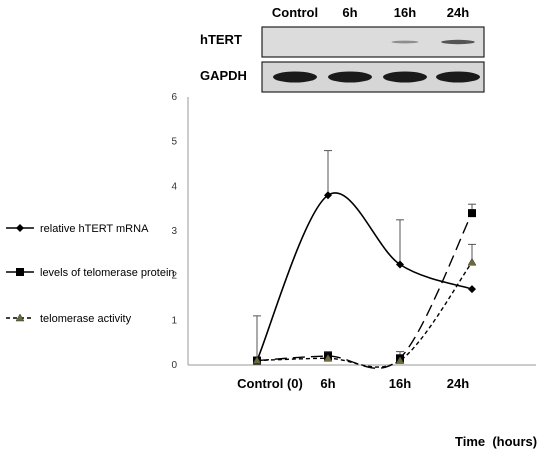 Image resolution: width=550 pixels, height=457 pixels. Describe the element at coordinates (223, 75) in the screenshot. I see `blot-row-label-gapdh: GAPDH` at that location.